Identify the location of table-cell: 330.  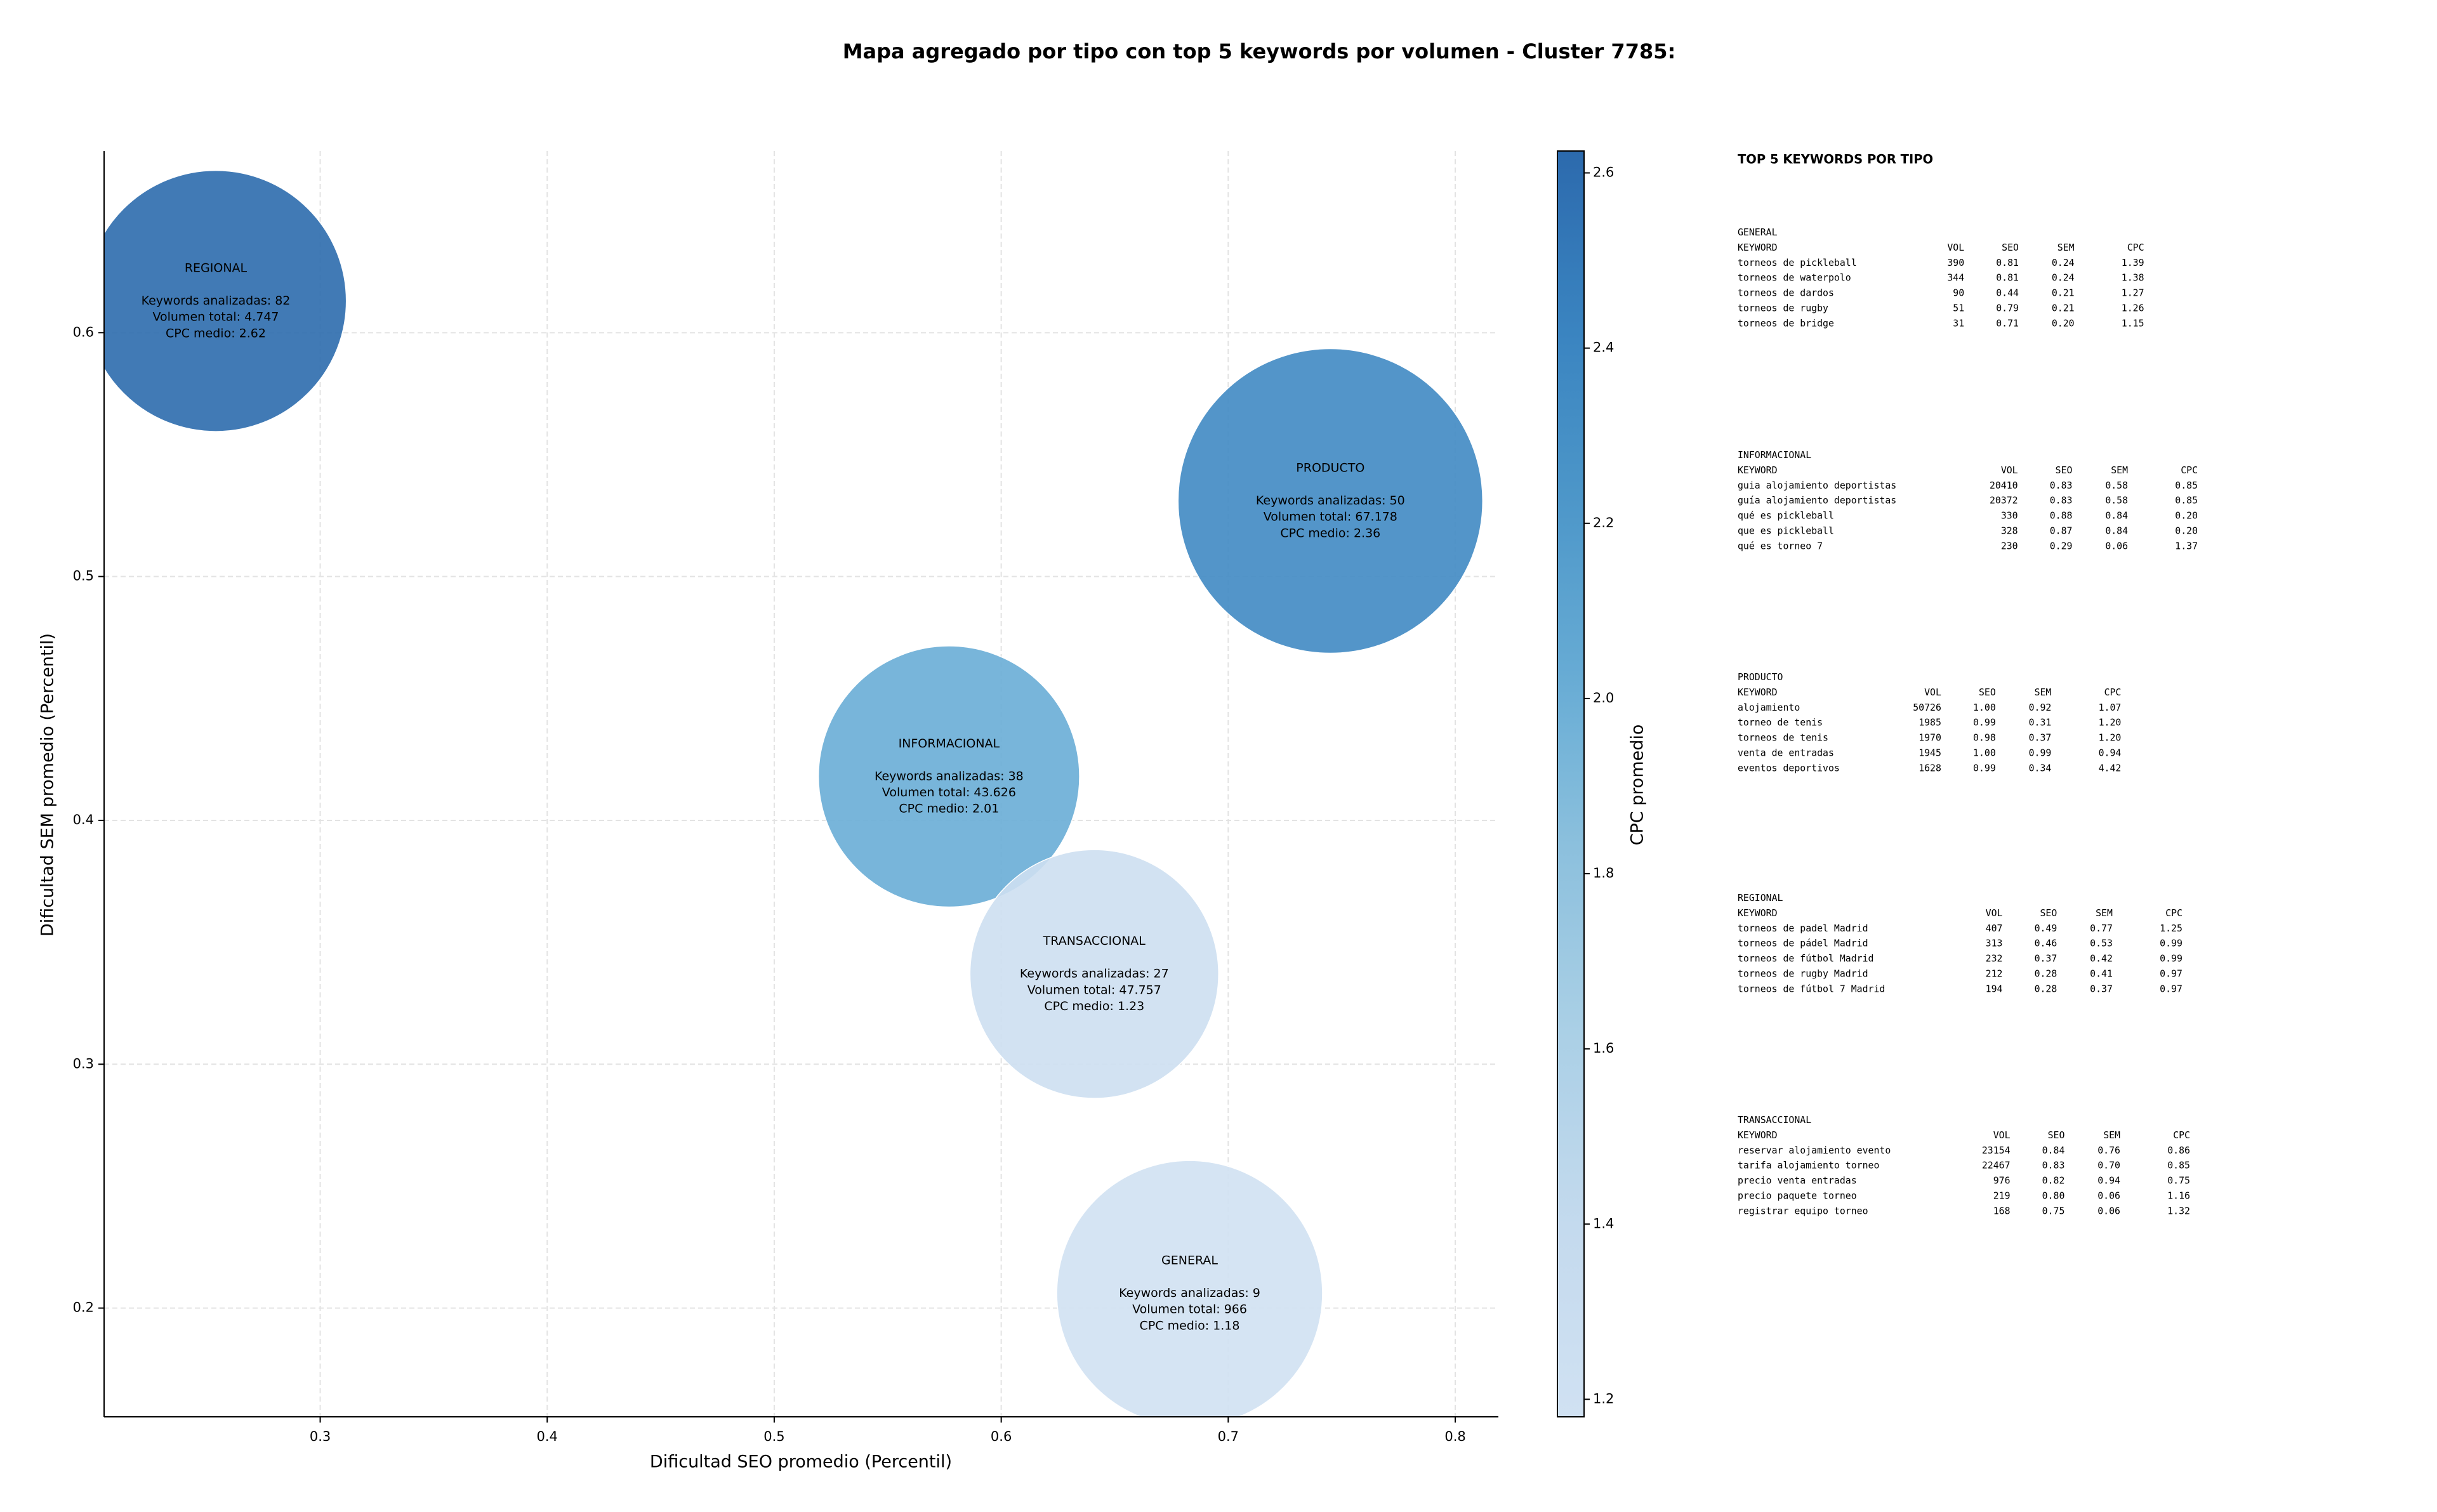
(2009, 516).